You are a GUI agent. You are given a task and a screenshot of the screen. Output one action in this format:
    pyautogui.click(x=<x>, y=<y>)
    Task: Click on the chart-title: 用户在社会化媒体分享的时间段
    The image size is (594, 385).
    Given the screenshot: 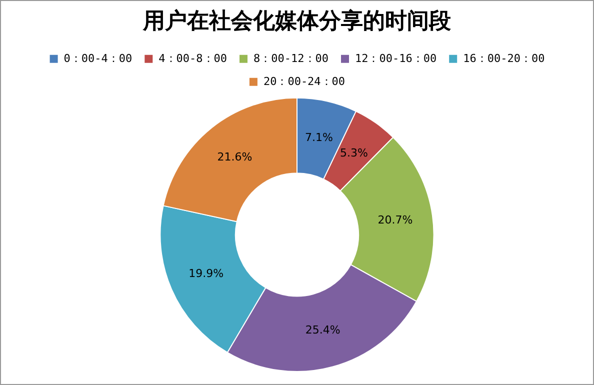 What is the action you would take?
    pyautogui.click(x=297, y=21)
    